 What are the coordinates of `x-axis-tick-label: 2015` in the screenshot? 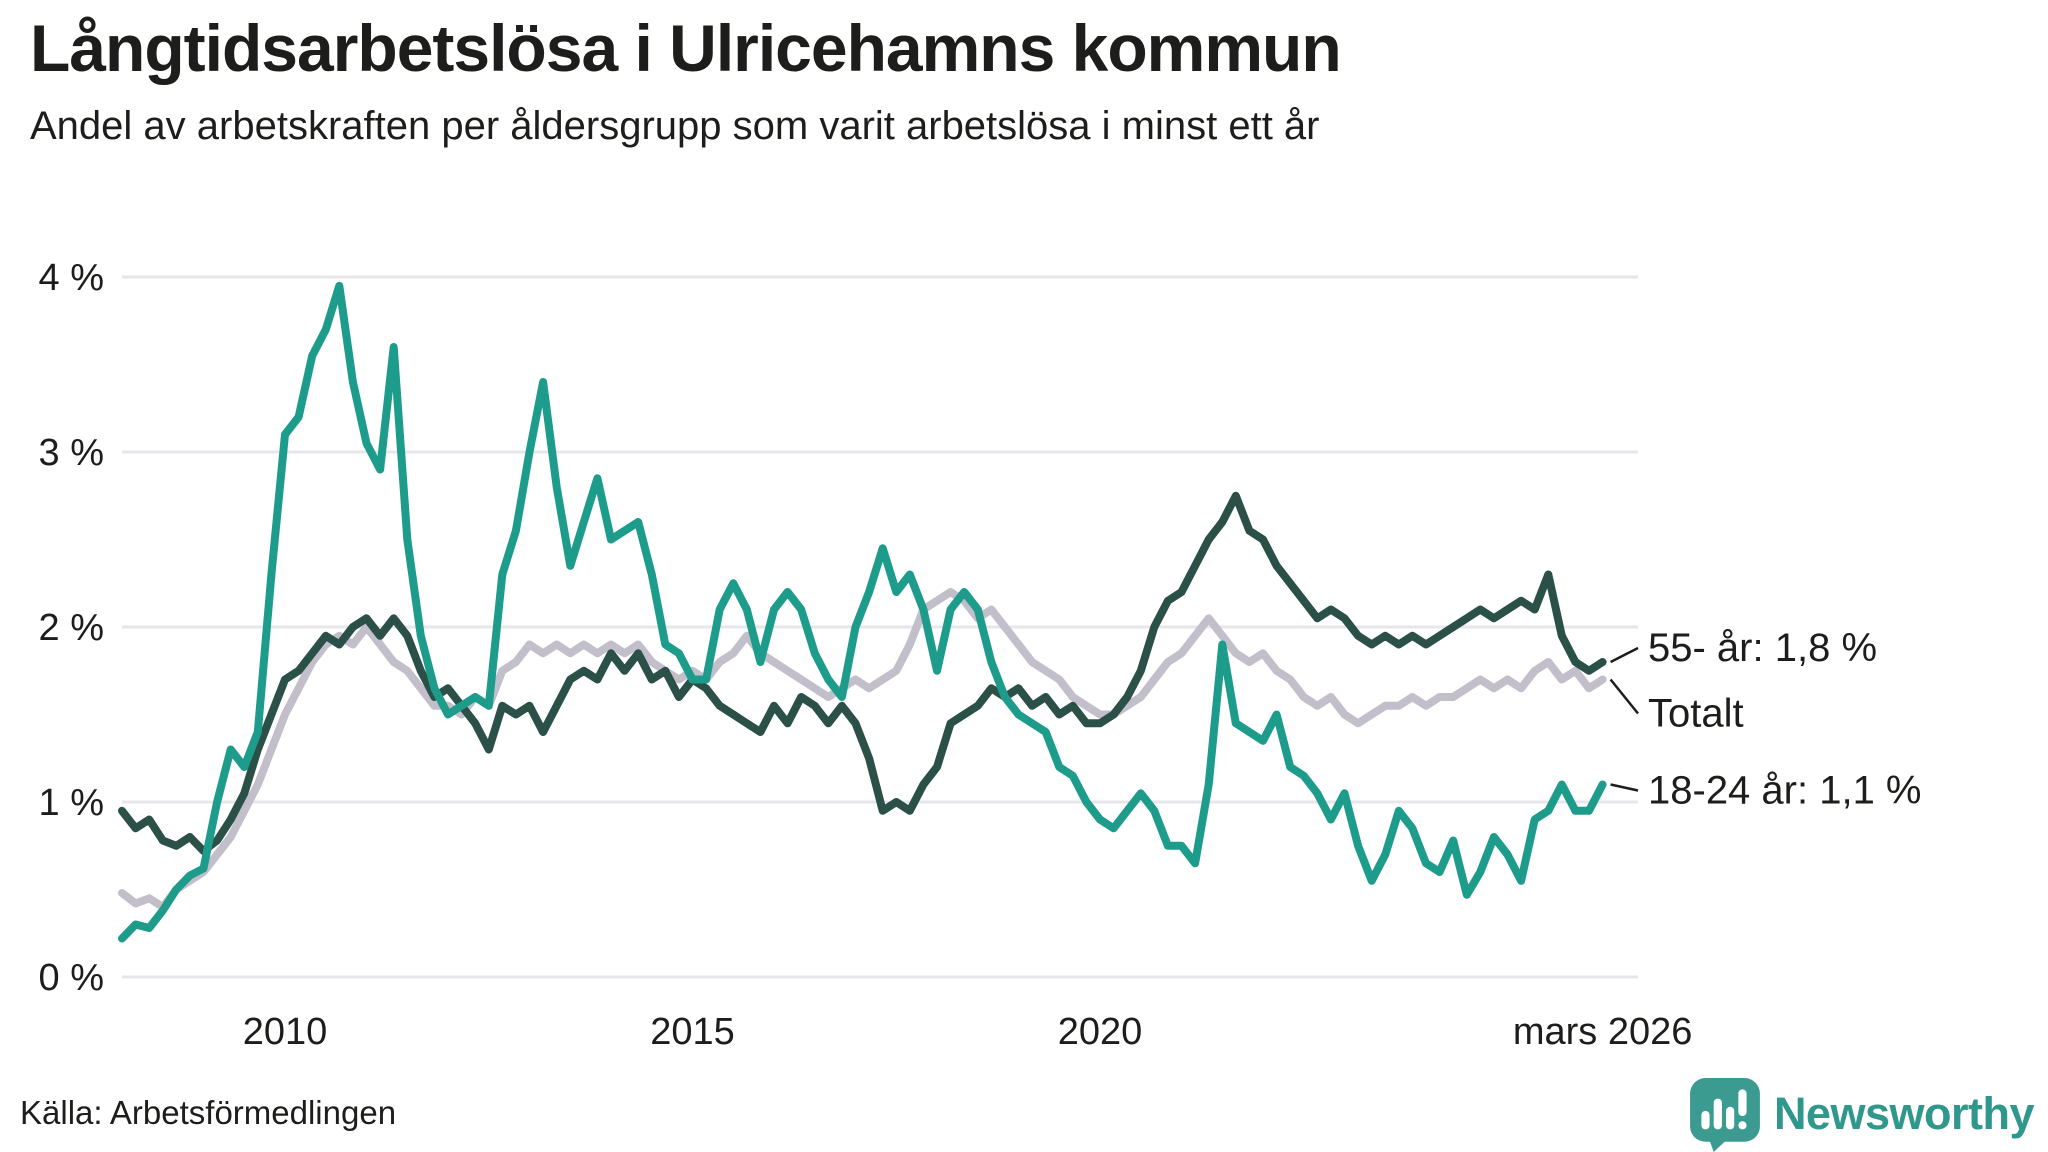 It's located at (692, 1032).